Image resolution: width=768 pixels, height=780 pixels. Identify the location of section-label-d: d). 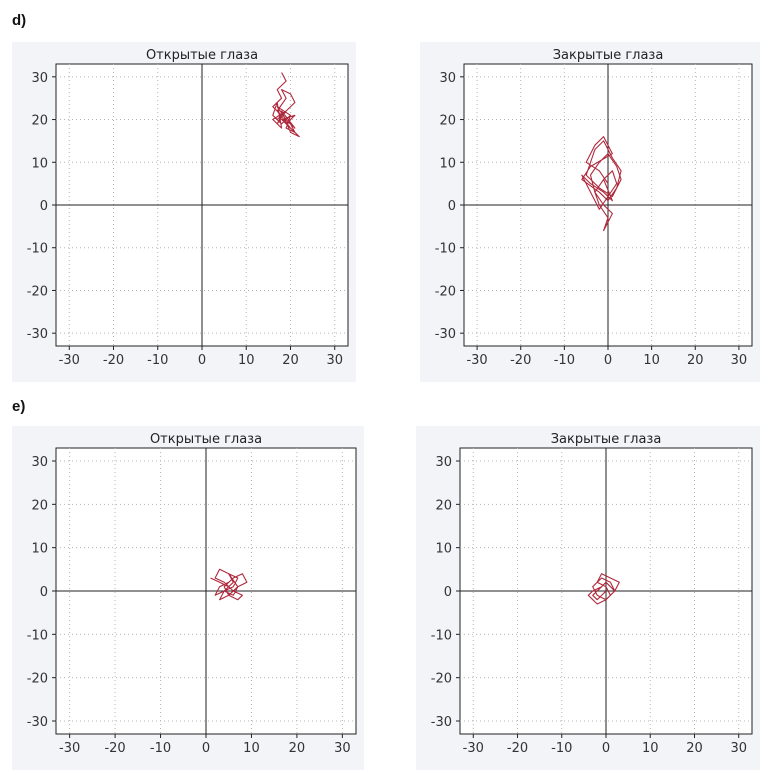
(19, 20).